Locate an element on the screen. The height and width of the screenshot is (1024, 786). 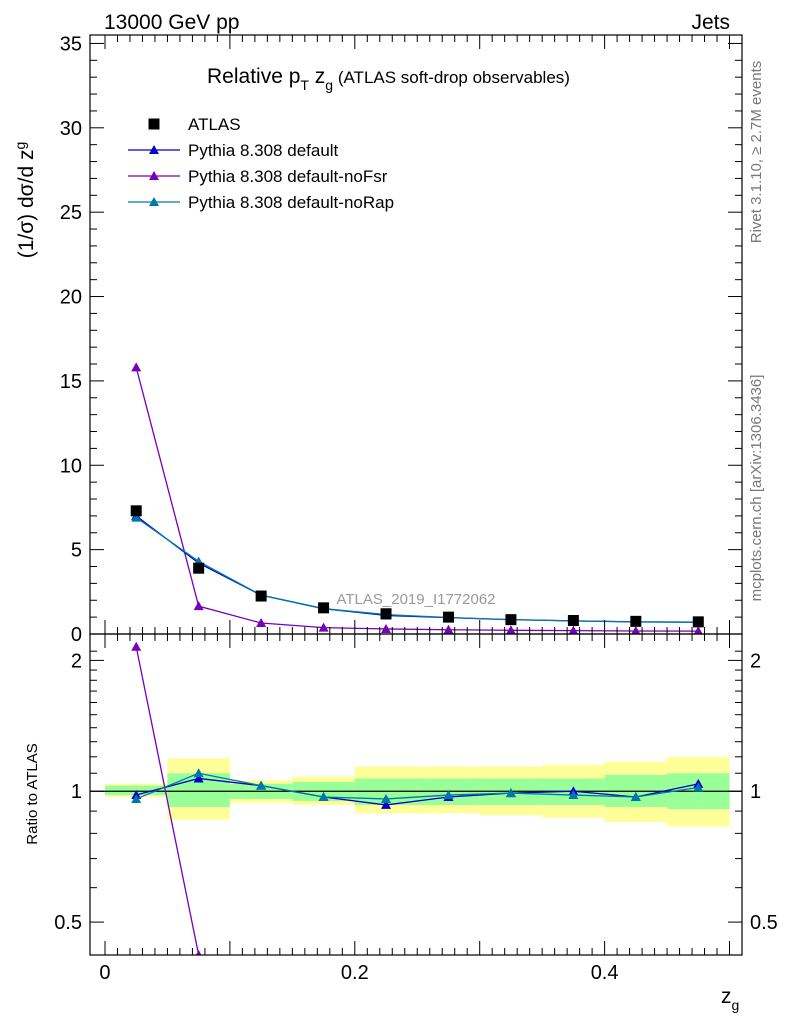
legend-label-3: Pythia 8.308 default-noRap is located at coordinates (291, 202).